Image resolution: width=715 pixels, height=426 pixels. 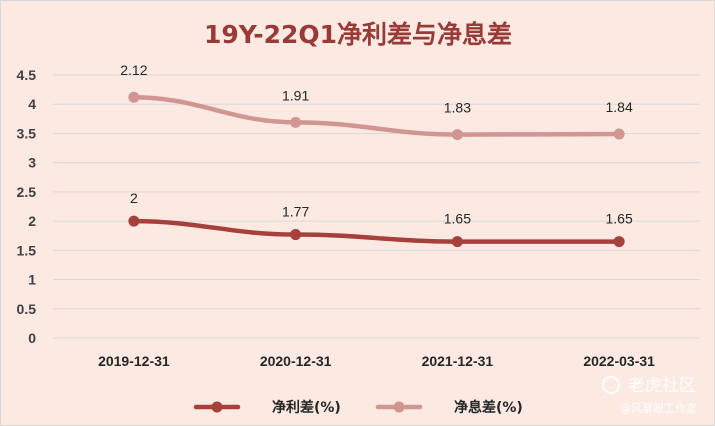 I want to click on y-tick-label: 2.5, so click(x=27, y=192).